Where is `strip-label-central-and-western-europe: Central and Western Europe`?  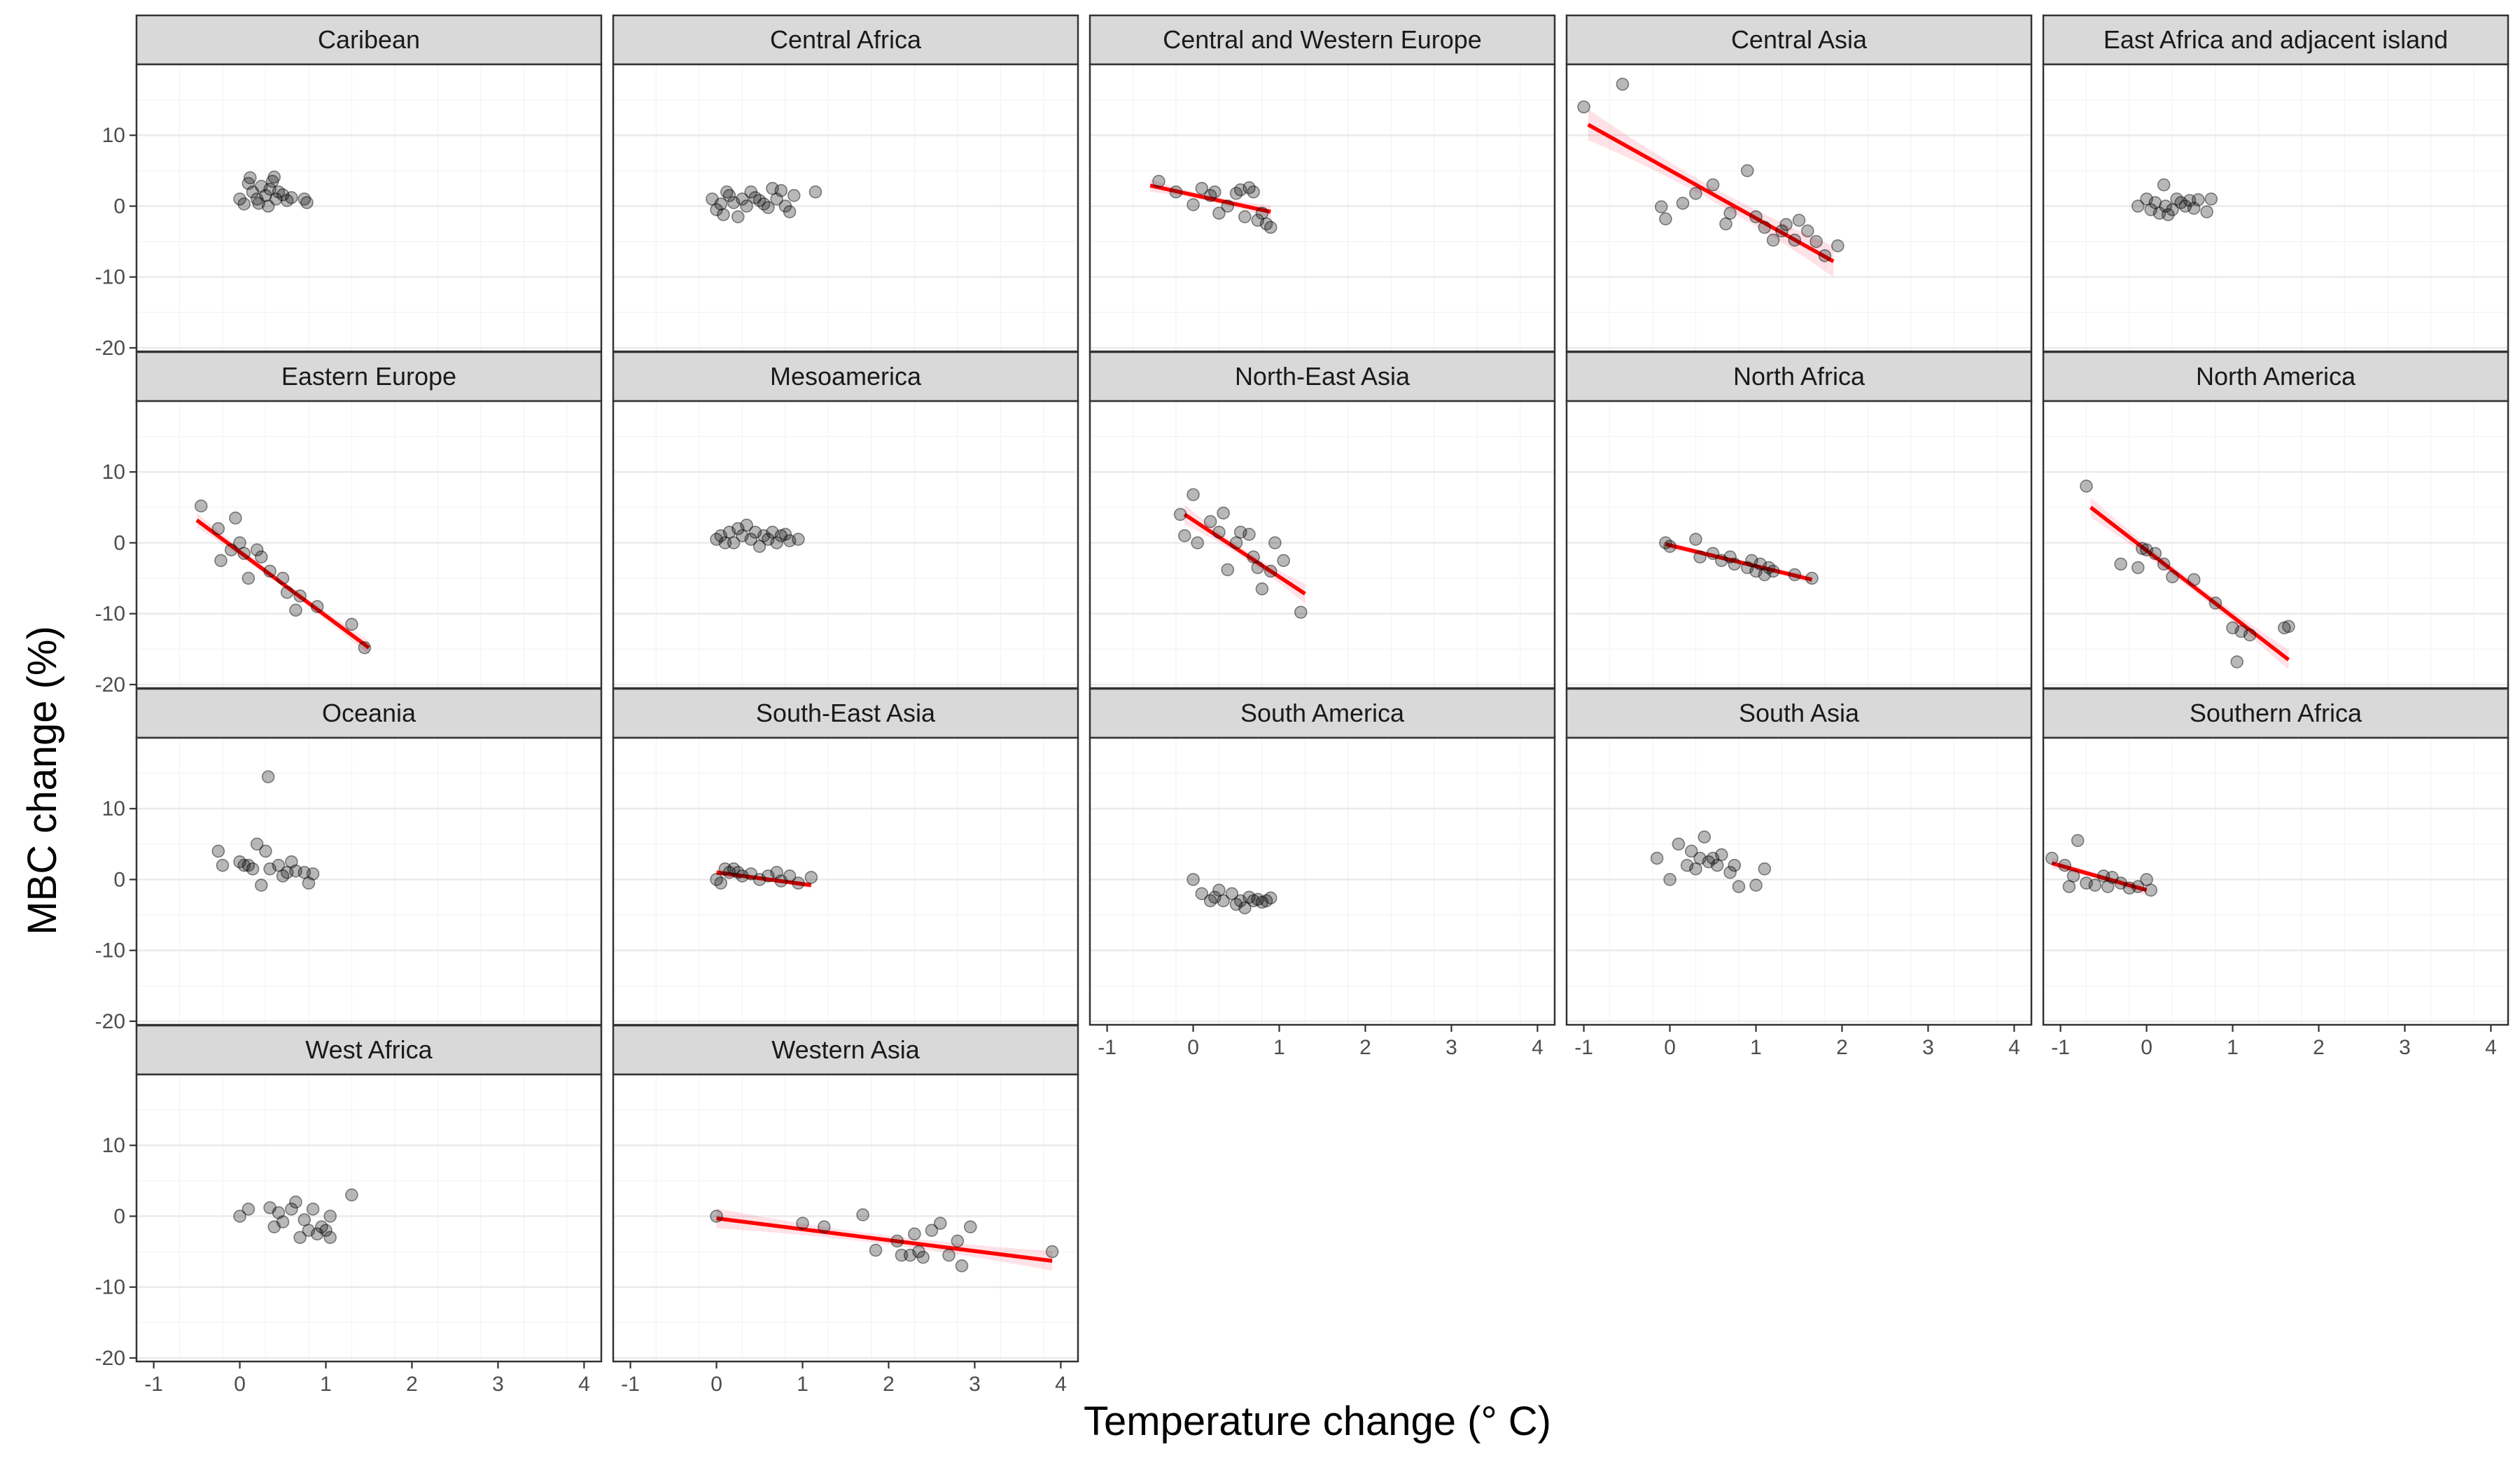 strip-label-central-and-western-europe: Central and Western Europe is located at coordinates (1322, 39).